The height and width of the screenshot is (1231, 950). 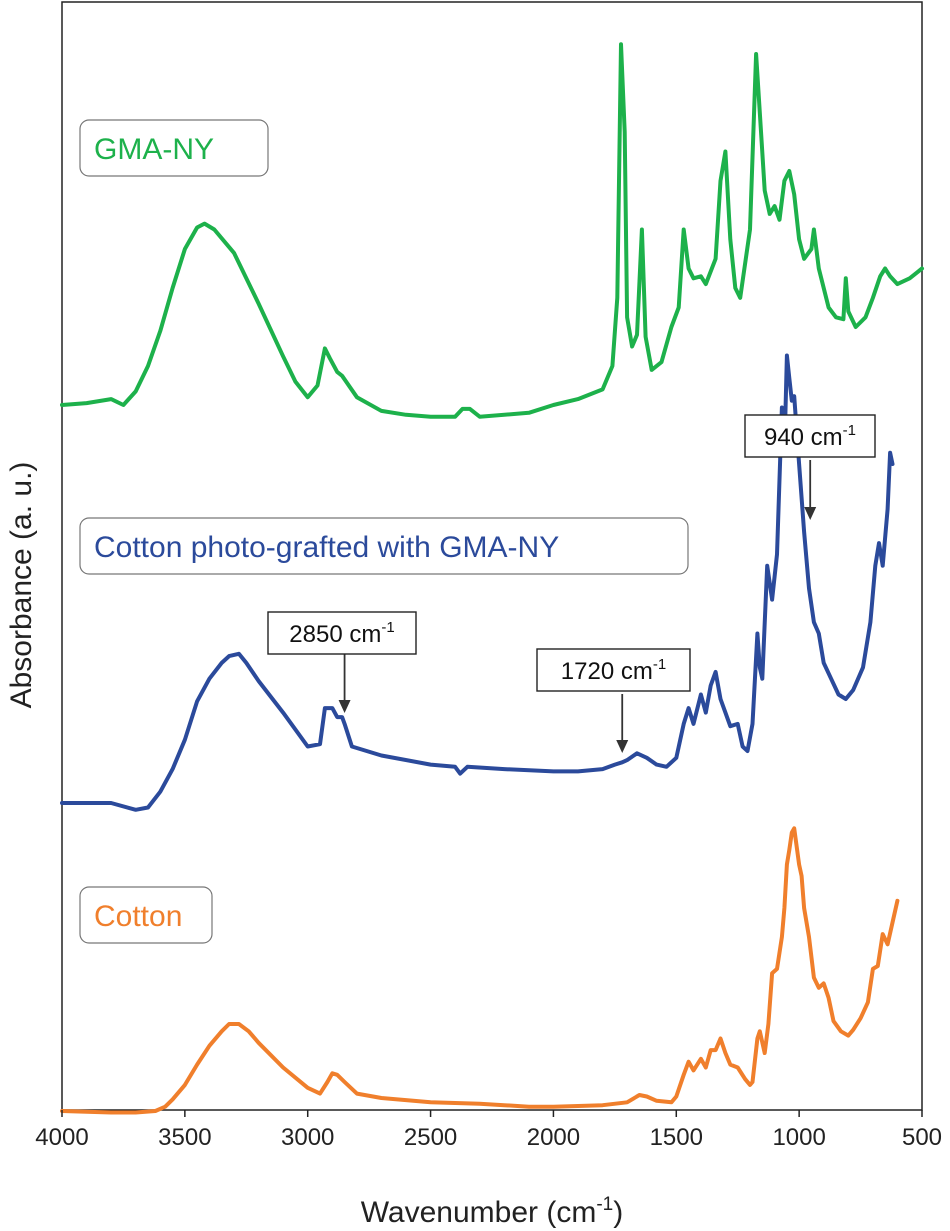 I want to click on x-tick-label: 1500, so click(x=676, y=1137).